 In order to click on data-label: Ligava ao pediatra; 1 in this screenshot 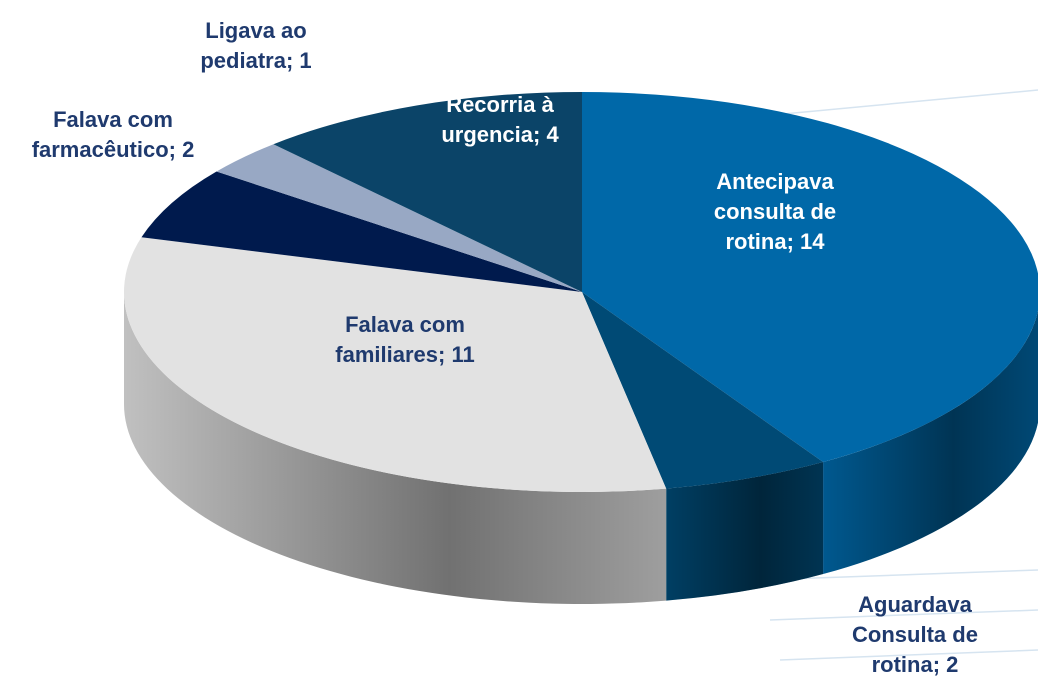, I will do `click(256, 45)`.